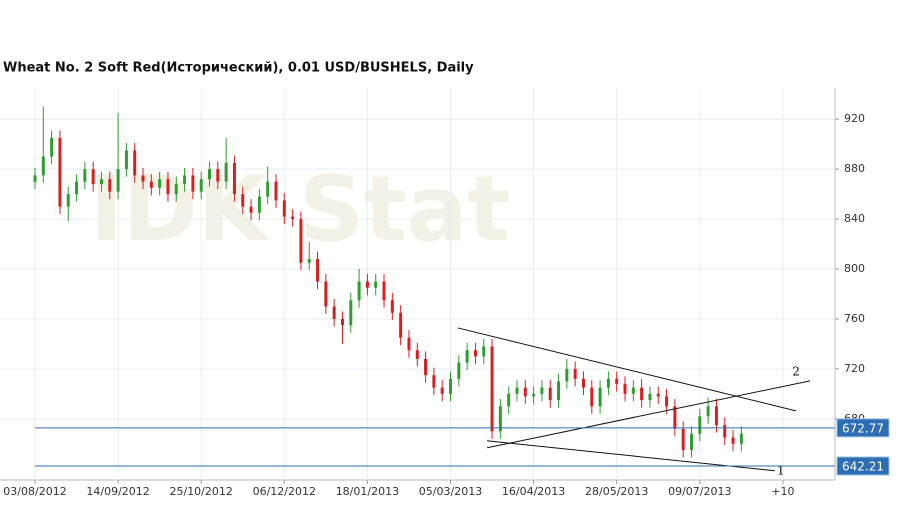 The height and width of the screenshot is (509, 909). I want to click on x-tick-label: 06/12/2012, so click(284, 491).